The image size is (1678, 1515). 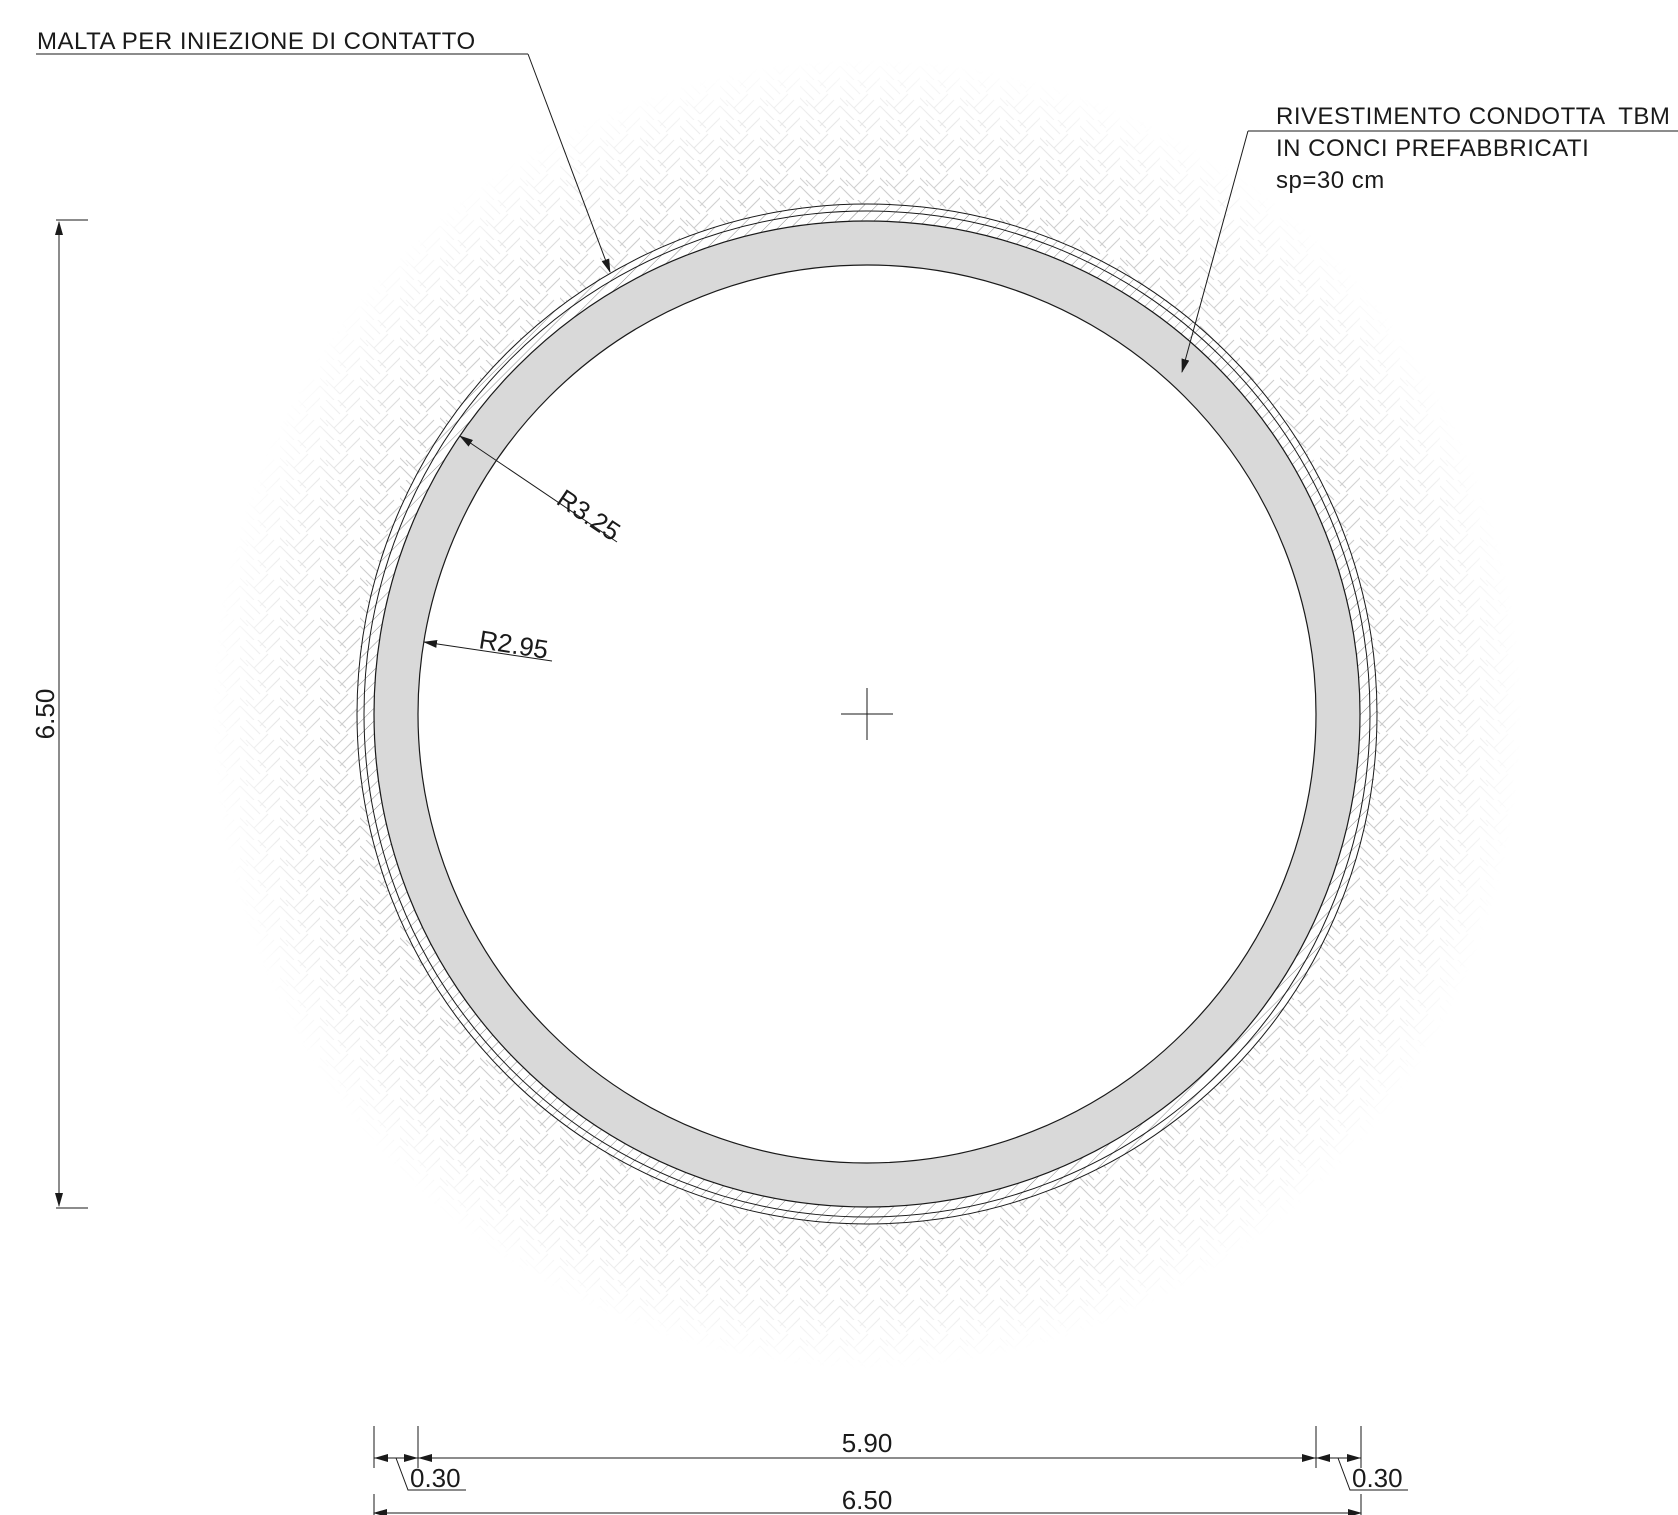 What do you see at coordinates (538, 489) in the screenshot?
I see `outer-radius-dimension` at bounding box center [538, 489].